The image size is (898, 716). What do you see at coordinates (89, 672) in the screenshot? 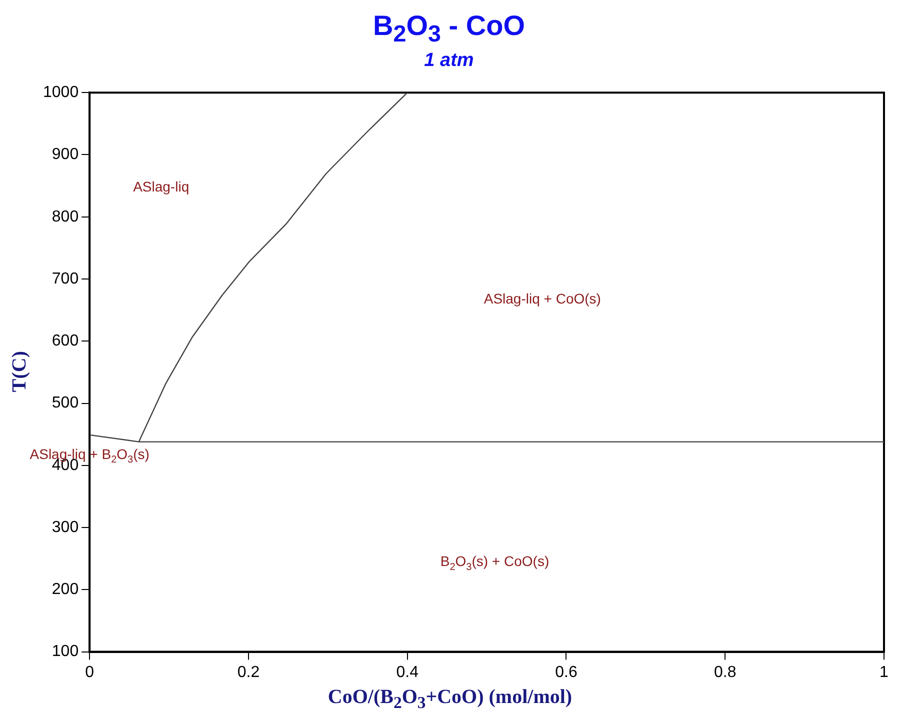
I see `x-tick-label: 0` at bounding box center [89, 672].